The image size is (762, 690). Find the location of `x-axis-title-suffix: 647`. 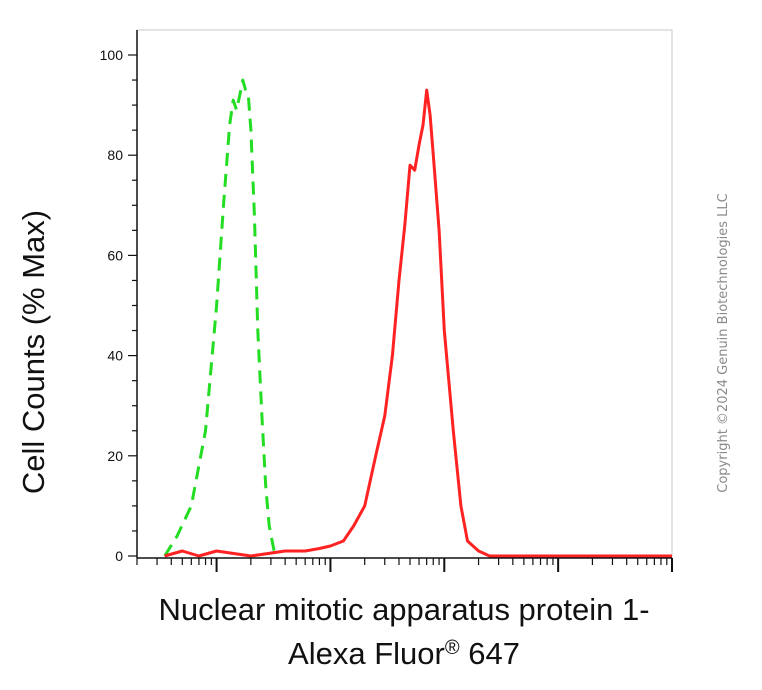

x-axis-title-suffix: 647 is located at coordinates (490, 653).